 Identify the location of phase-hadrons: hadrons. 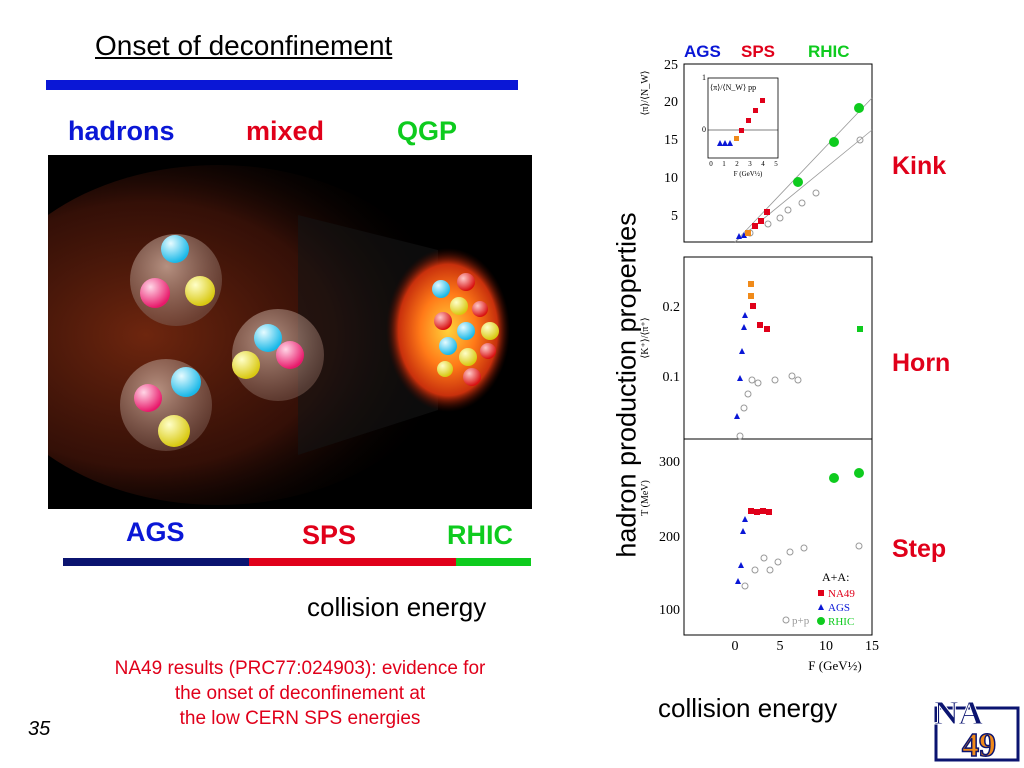
(121, 131).